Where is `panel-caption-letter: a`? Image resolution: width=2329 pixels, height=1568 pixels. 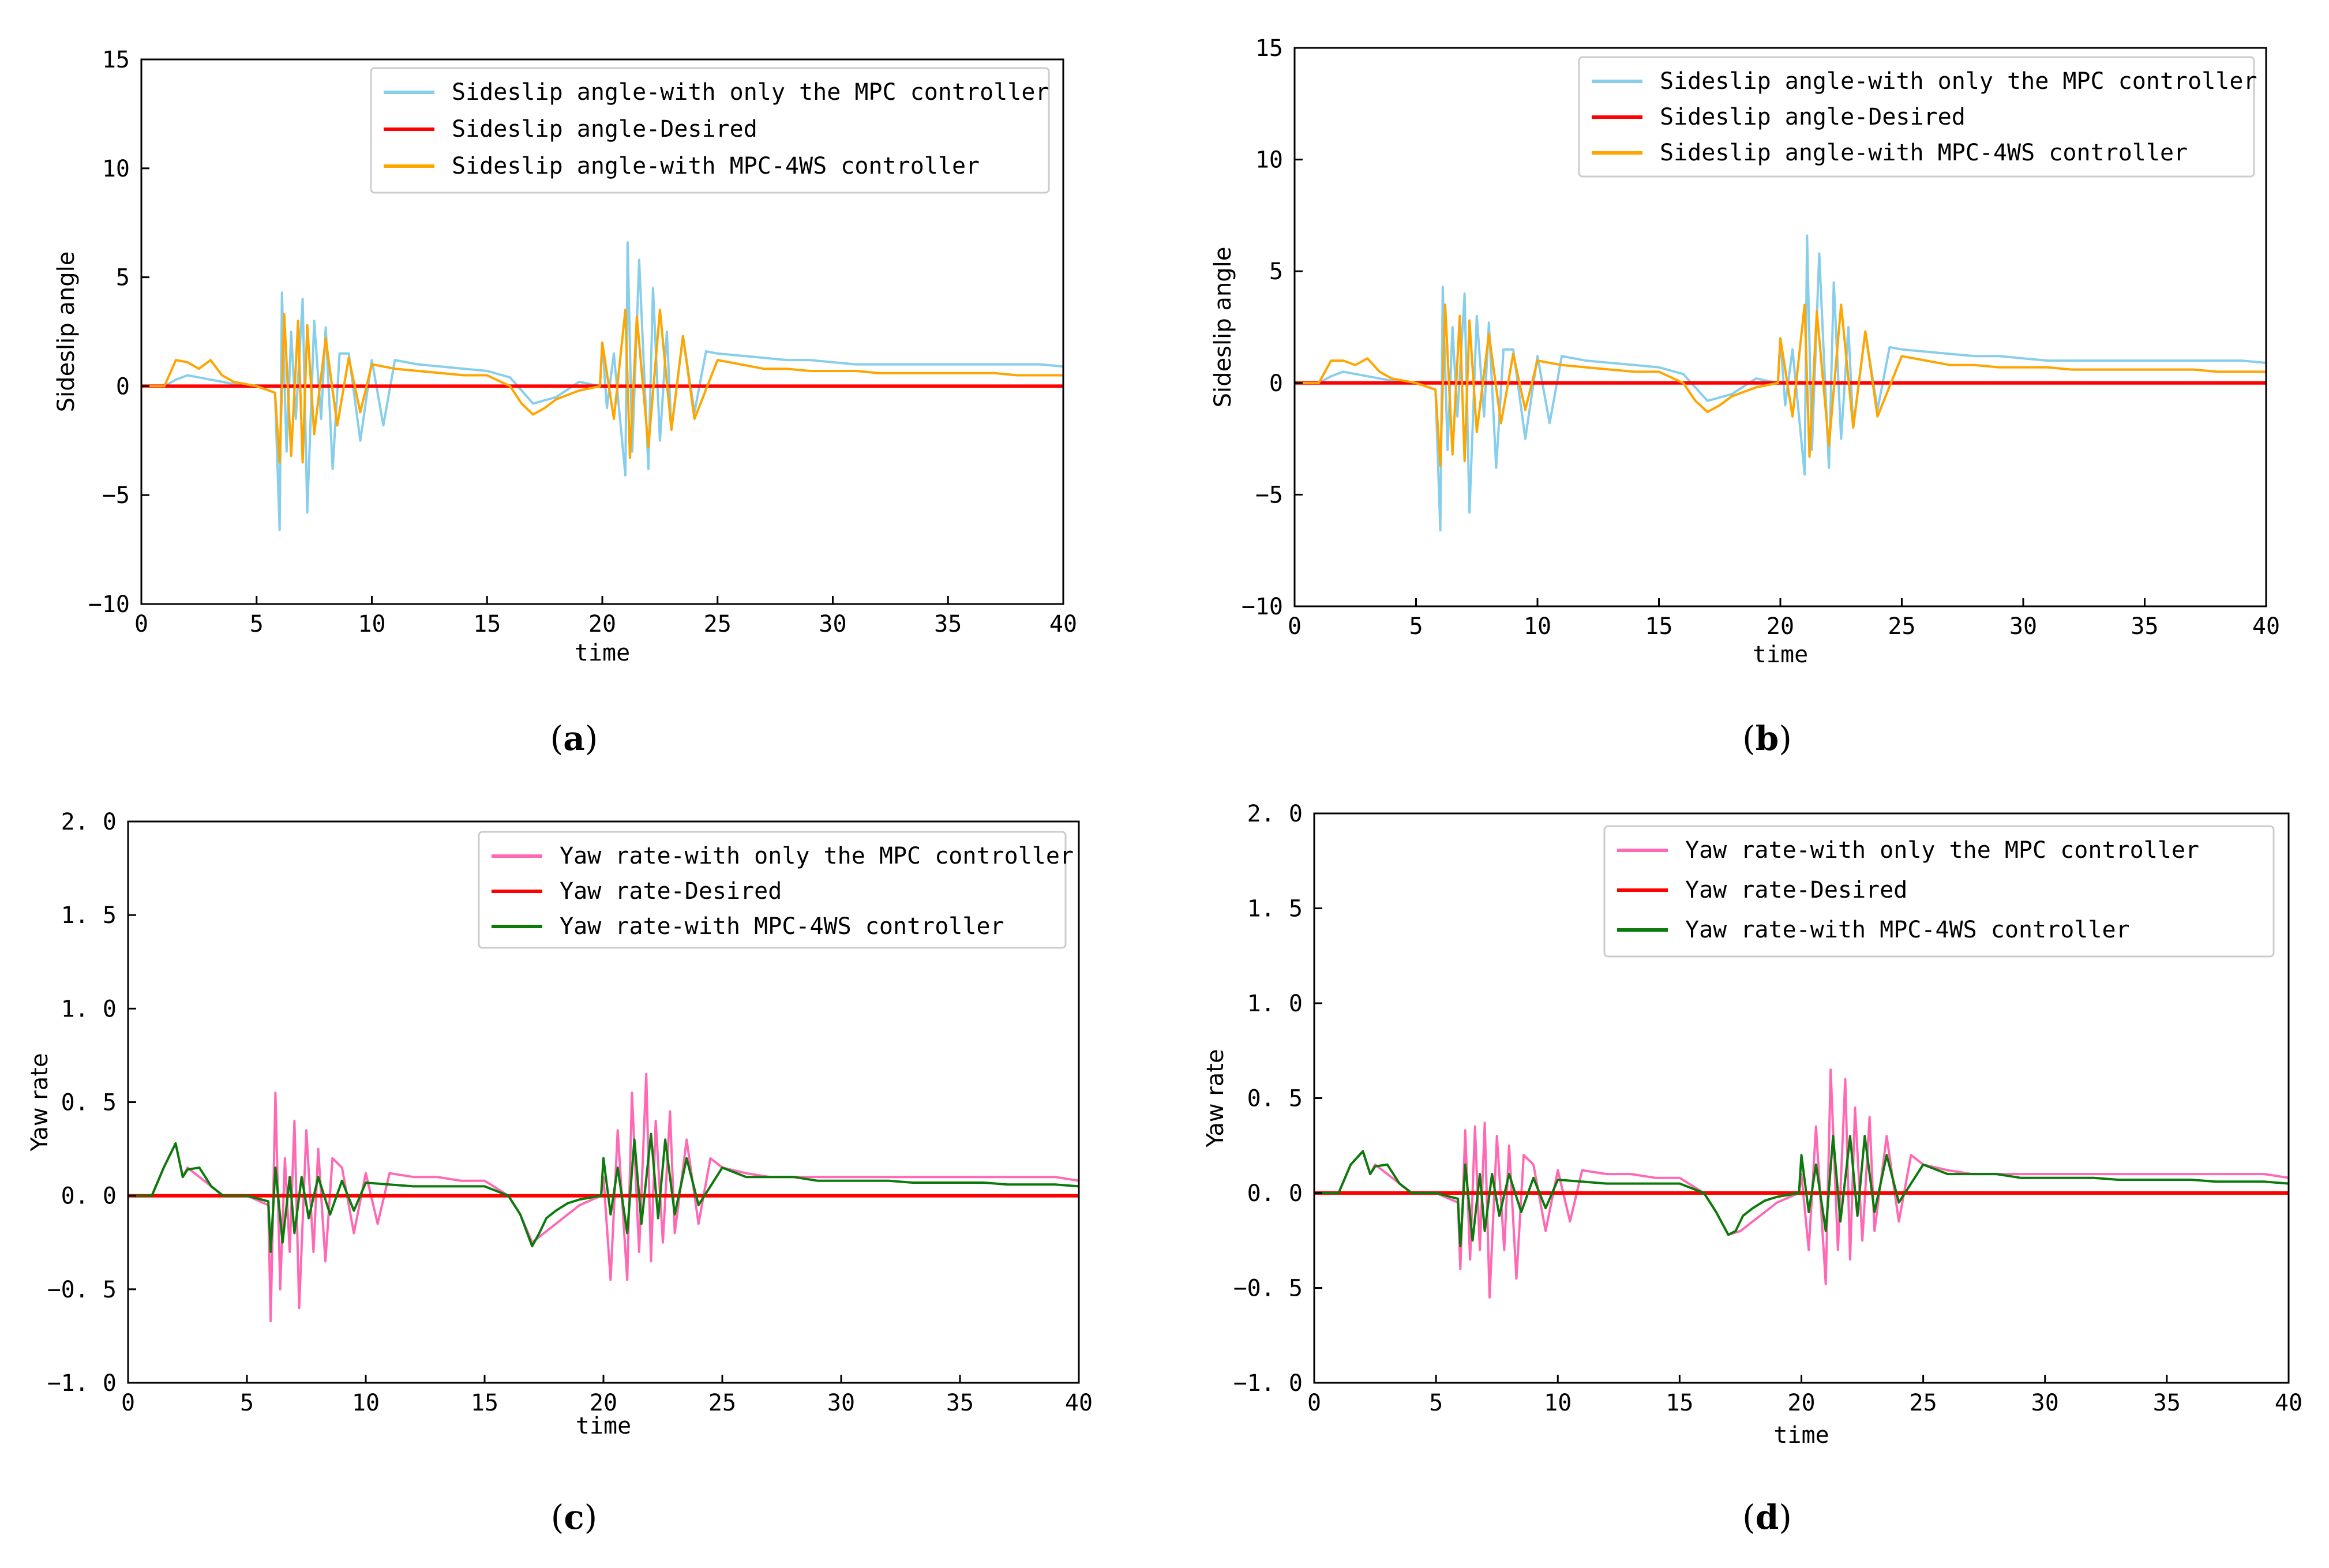 panel-caption-letter: a is located at coordinates (574, 738).